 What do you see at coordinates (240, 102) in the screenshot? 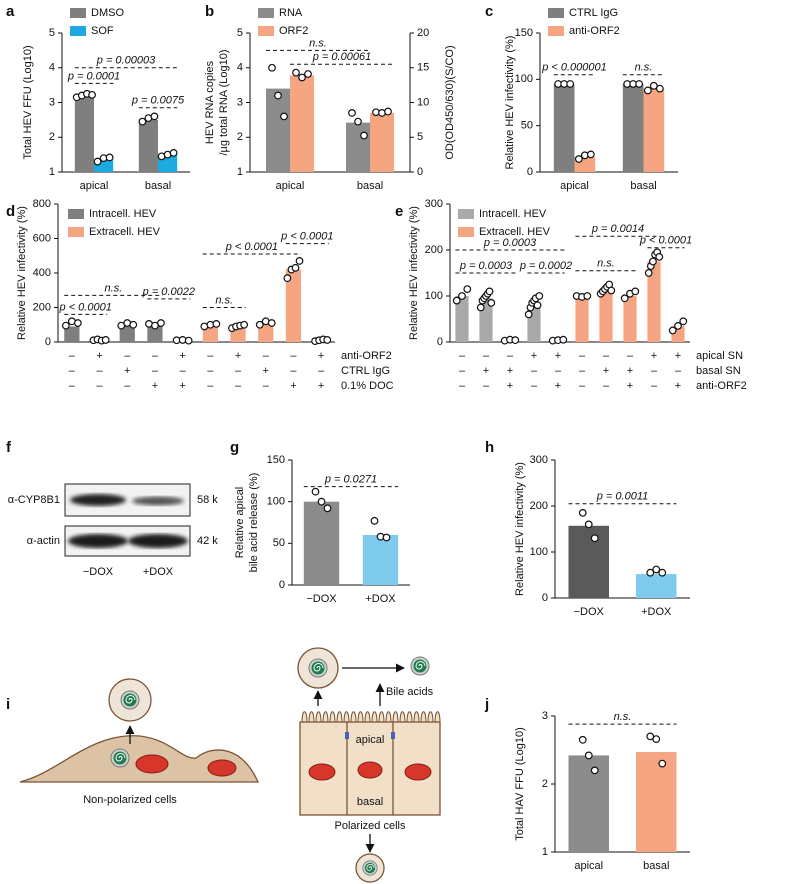
I see `y-tick-label: 3` at bounding box center [240, 102].